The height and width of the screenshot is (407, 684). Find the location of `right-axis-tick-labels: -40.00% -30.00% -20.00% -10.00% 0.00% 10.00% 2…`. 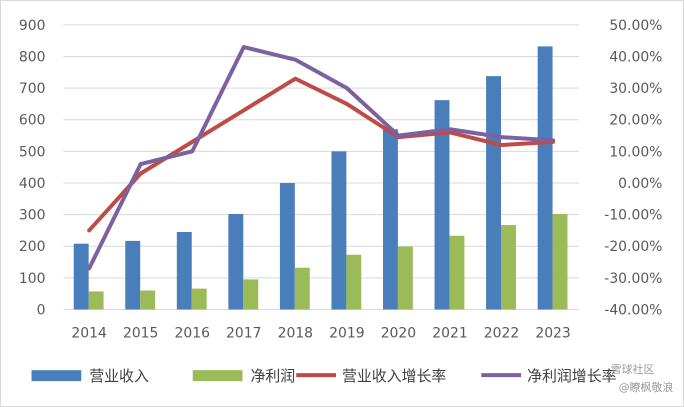

right-axis-tick-labels: -40.00% -30.00% -20.00% -10.00% 0.00% 10.00% 2… is located at coordinates (633, 168).